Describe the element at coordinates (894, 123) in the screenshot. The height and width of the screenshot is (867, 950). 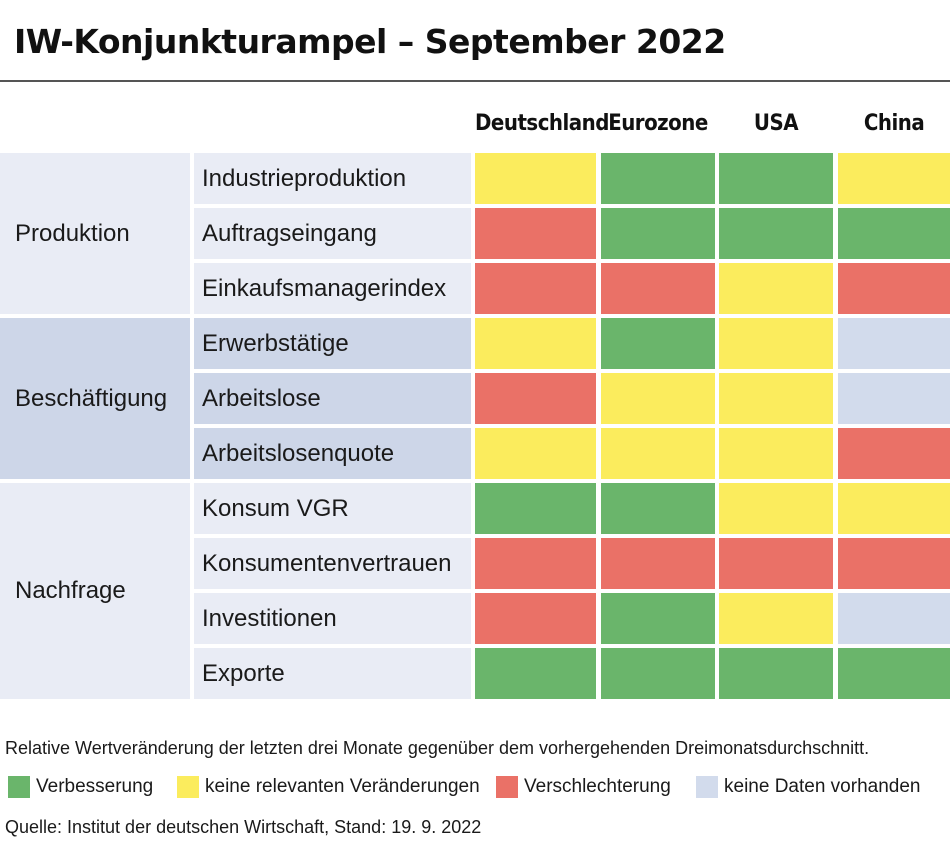
I see `column-header-china: China` at that location.